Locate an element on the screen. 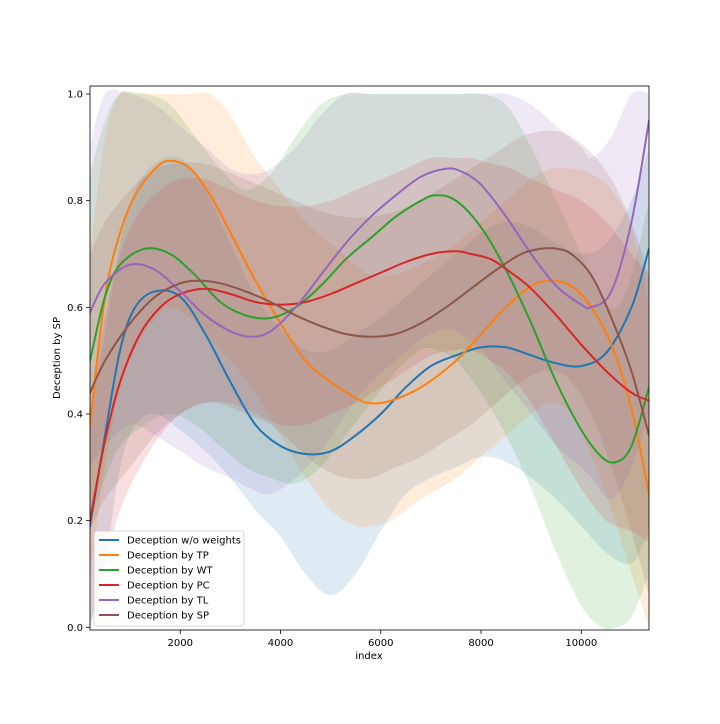  legend-label: Deception by TL is located at coordinates (168, 601).